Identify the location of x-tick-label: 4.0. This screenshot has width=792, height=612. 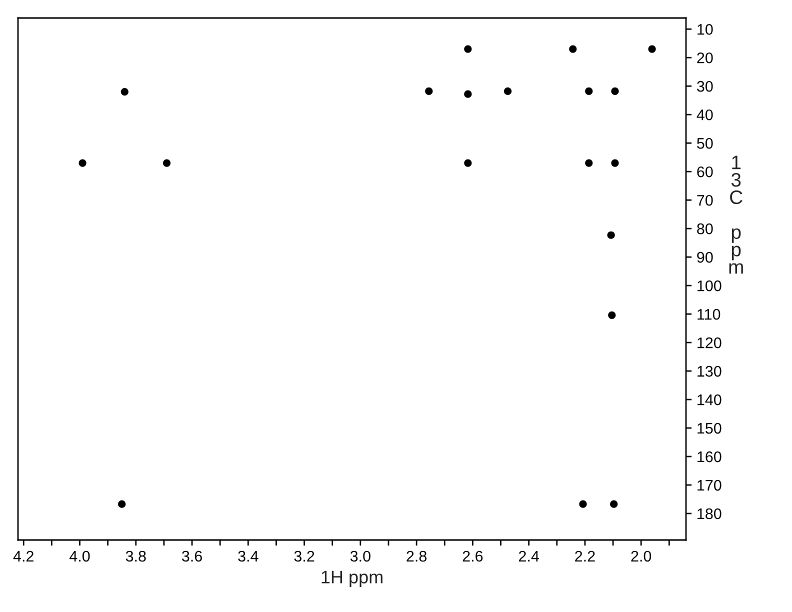
(79, 556).